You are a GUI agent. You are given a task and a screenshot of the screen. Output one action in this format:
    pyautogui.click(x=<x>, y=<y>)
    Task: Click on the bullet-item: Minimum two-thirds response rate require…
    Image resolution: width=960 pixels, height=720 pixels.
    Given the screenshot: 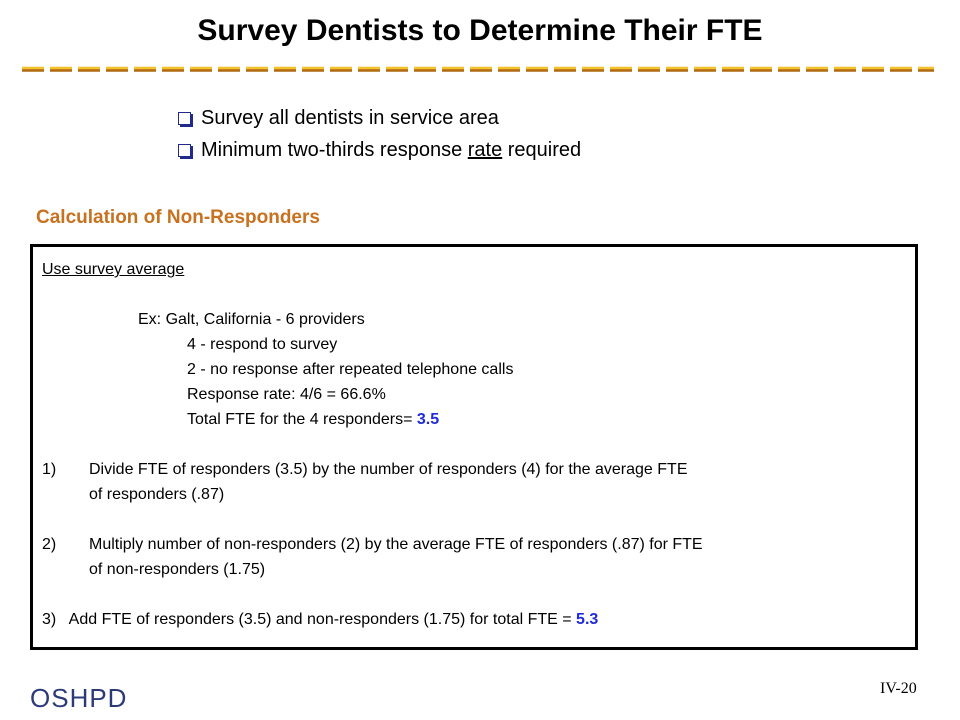 What is the action you would take?
    pyautogui.click(x=379, y=150)
    